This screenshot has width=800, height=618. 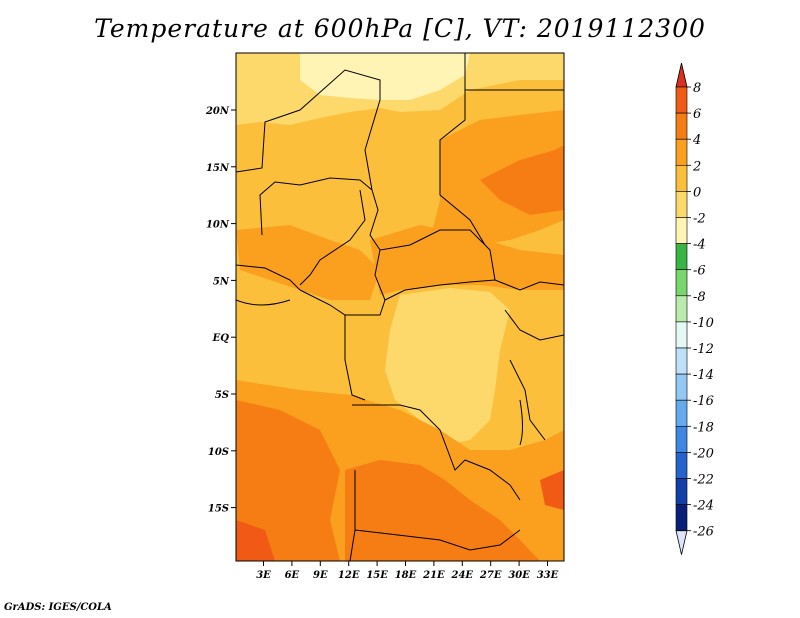 What do you see at coordinates (703, 375) in the screenshot?
I see `colorbar-label: -14` at bounding box center [703, 375].